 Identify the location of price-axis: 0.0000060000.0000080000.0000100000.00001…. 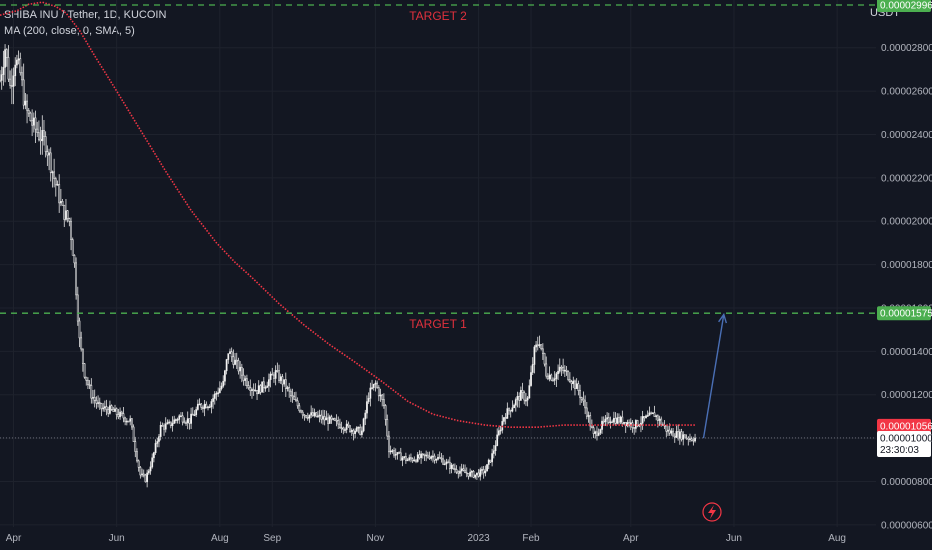
(906, 287).